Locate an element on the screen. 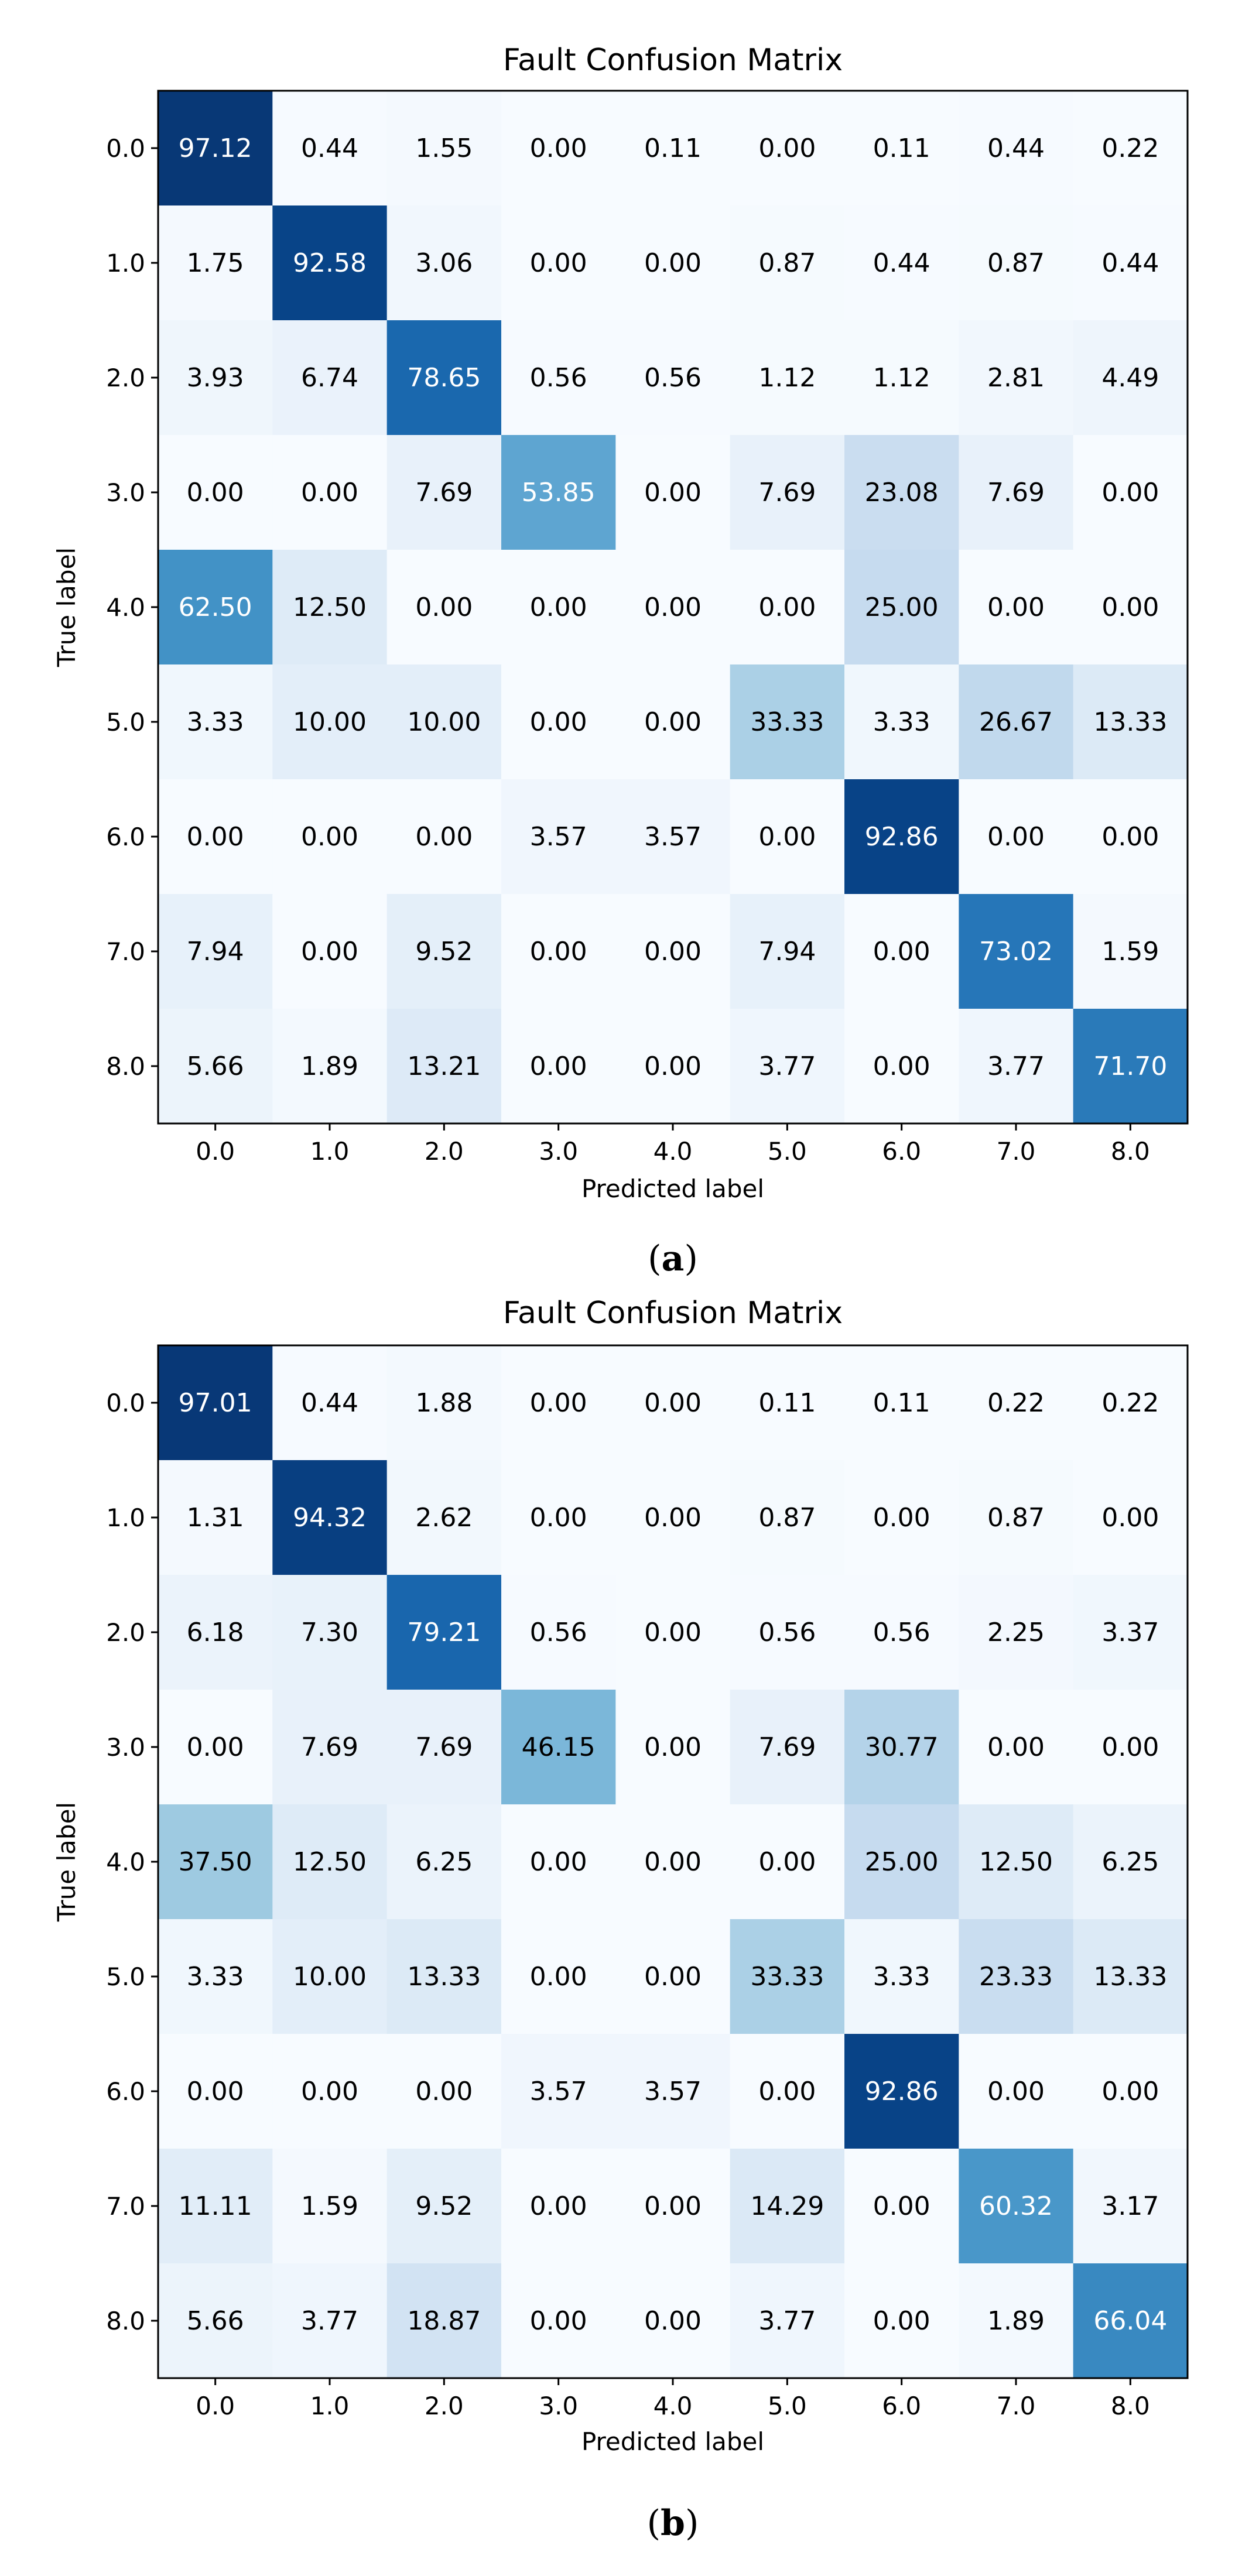  cell-value-label: 6.18 is located at coordinates (216, 1633).